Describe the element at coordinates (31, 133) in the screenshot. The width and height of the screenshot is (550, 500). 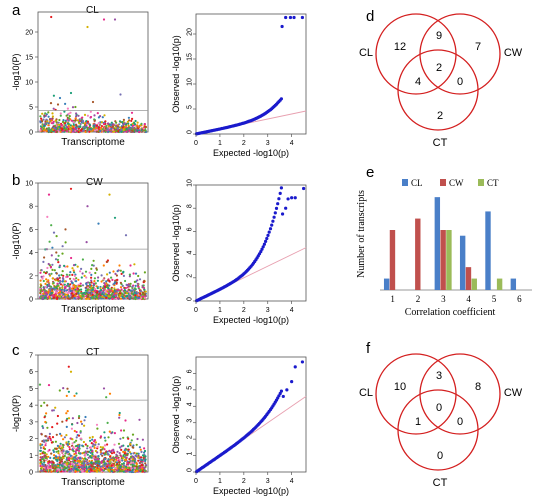
I see `y-tick-label: 0` at that location.